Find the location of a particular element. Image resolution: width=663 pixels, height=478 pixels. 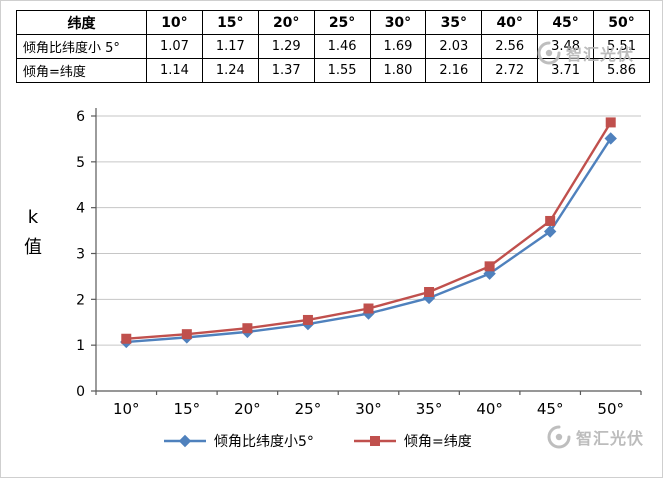

x-tick-label: 20° is located at coordinates (247, 409).